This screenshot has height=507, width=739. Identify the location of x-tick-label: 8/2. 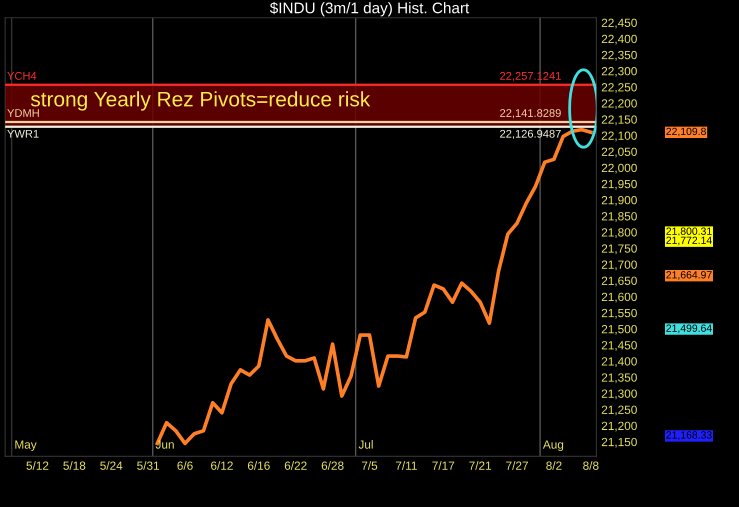
(554, 465).